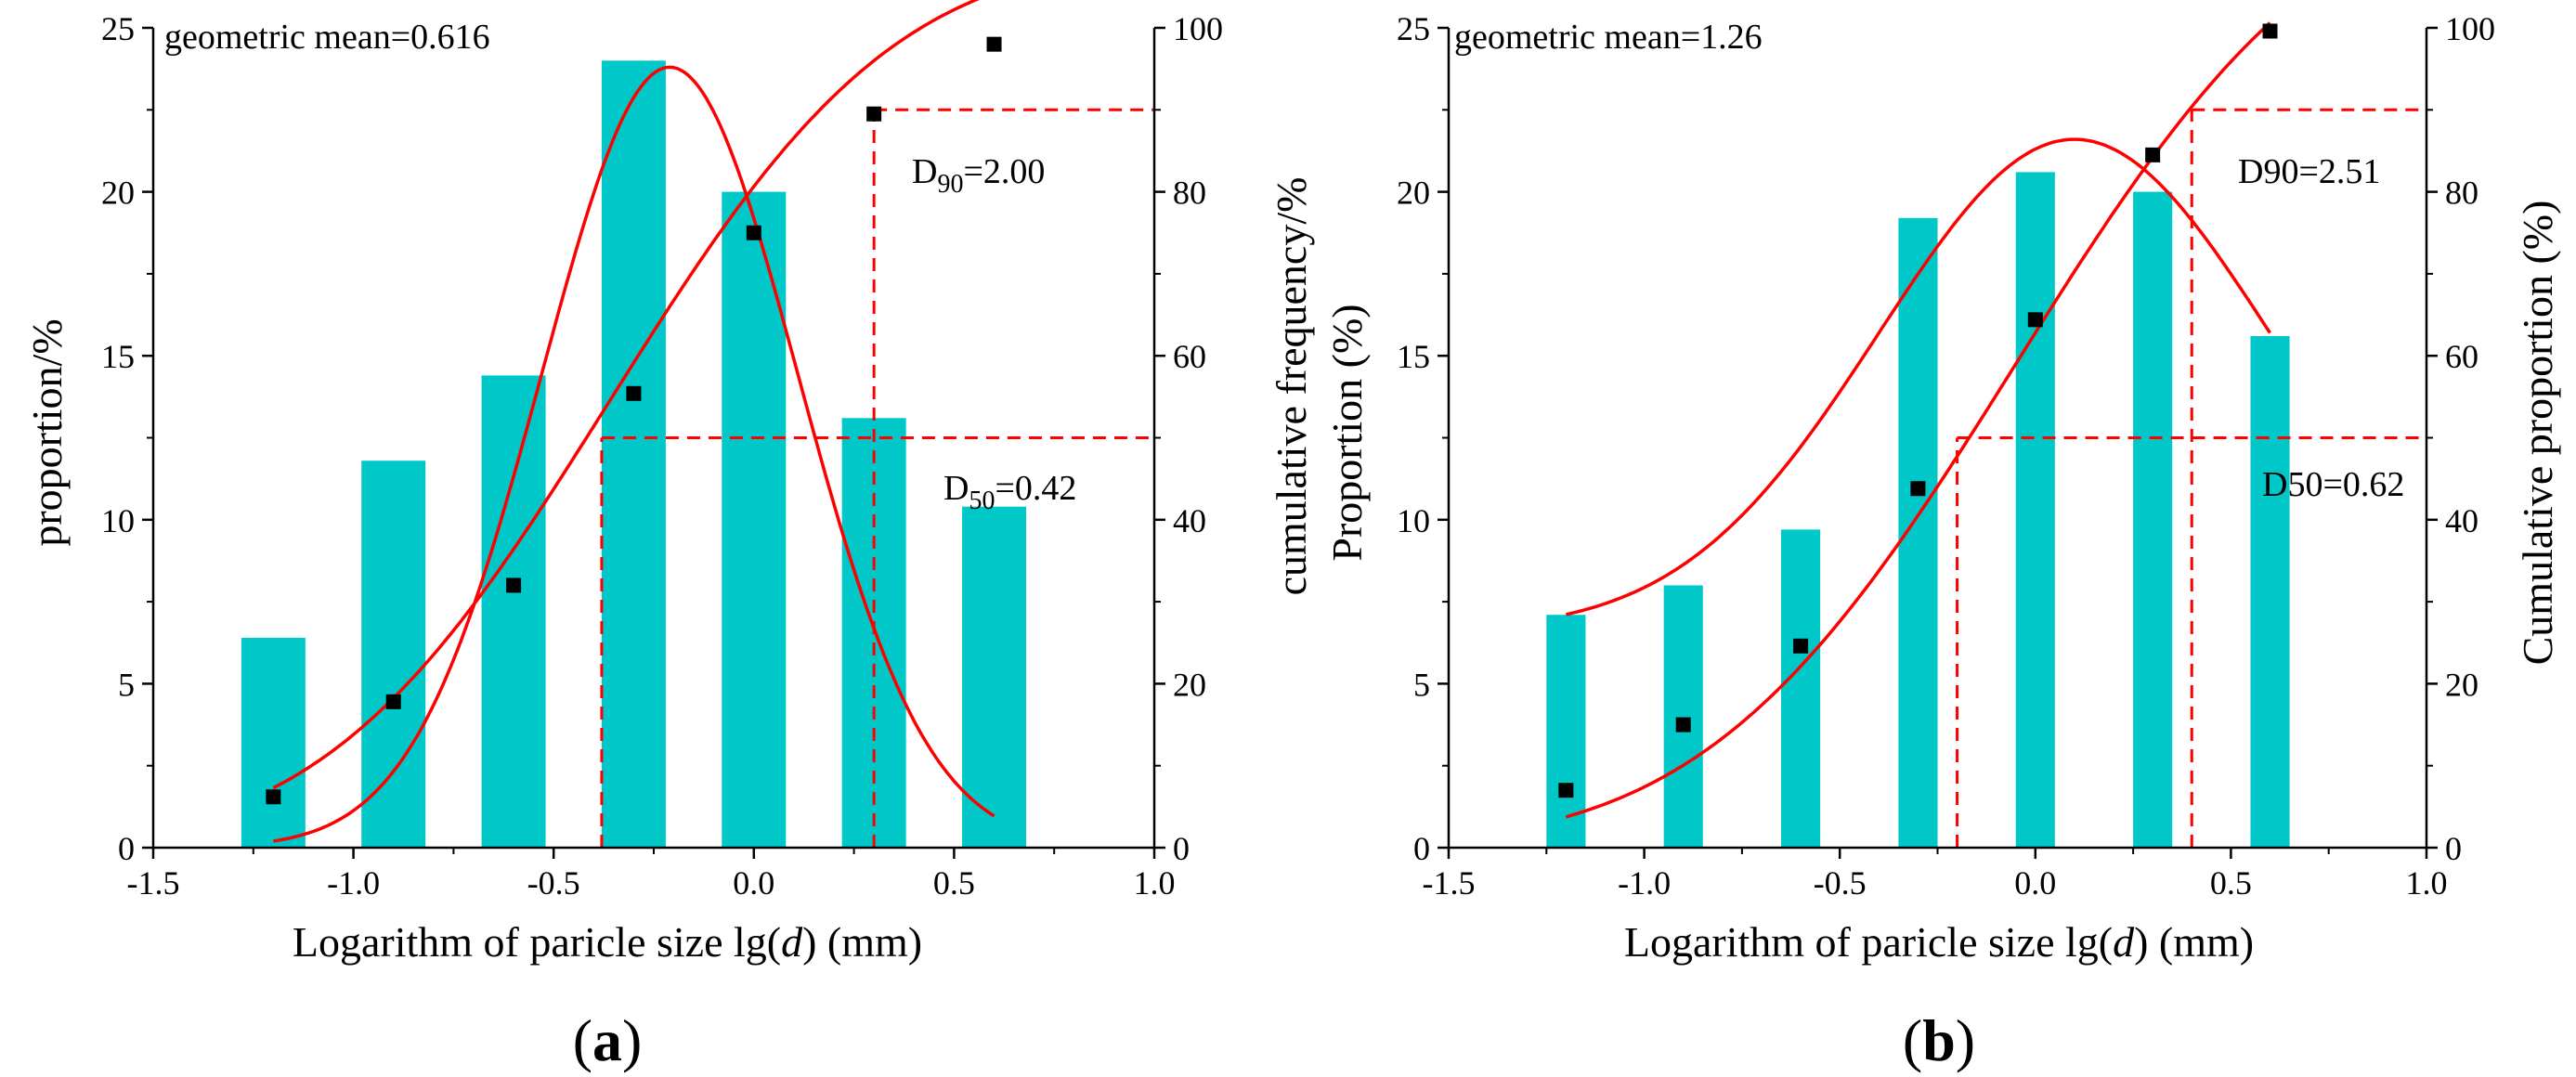 The image size is (2576, 1077). What do you see at coordinates (553, 883) in the screenshot?
I see `x-tick-label-a-2: -0.5` at bounding box center [553, 883].